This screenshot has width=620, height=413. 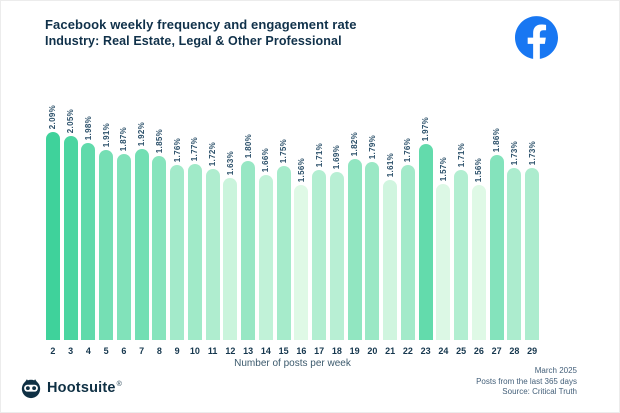 I want to click on bar-value-label: 2.09%, so click(x=53, y=116).